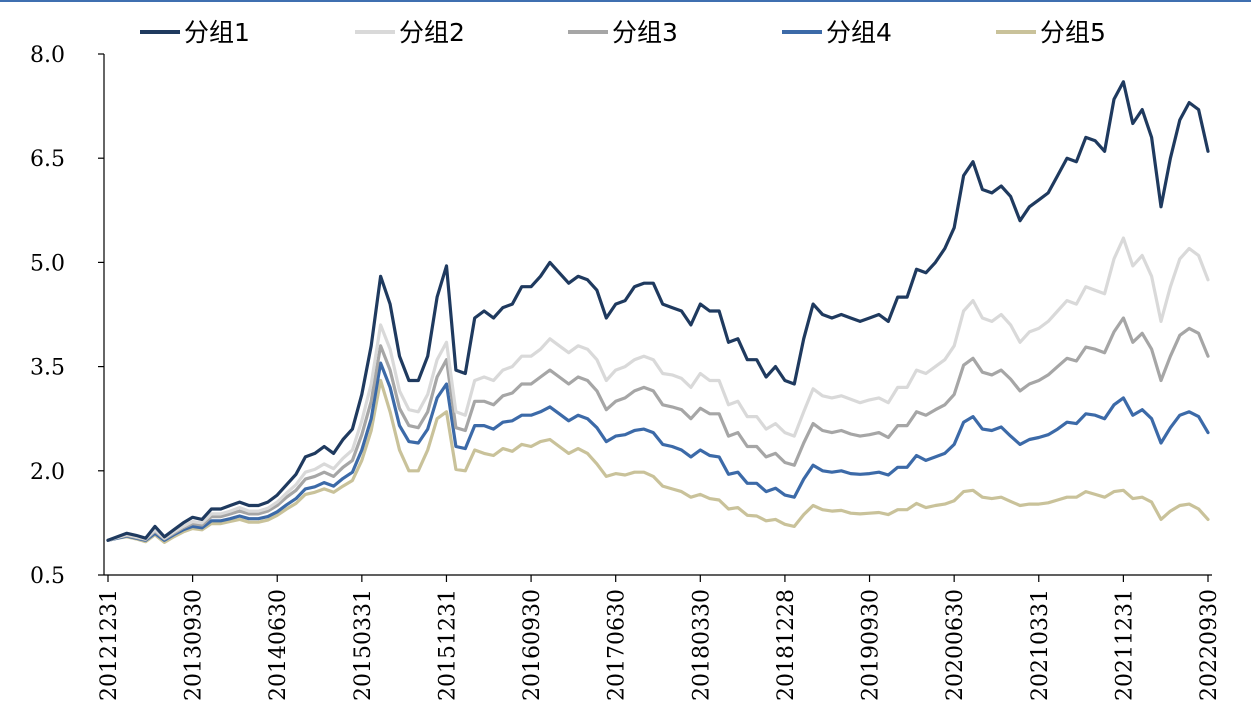 This screenshot has width=1251, height=726. I want to click on y-tick-label: 3.5, so click(47, 368).